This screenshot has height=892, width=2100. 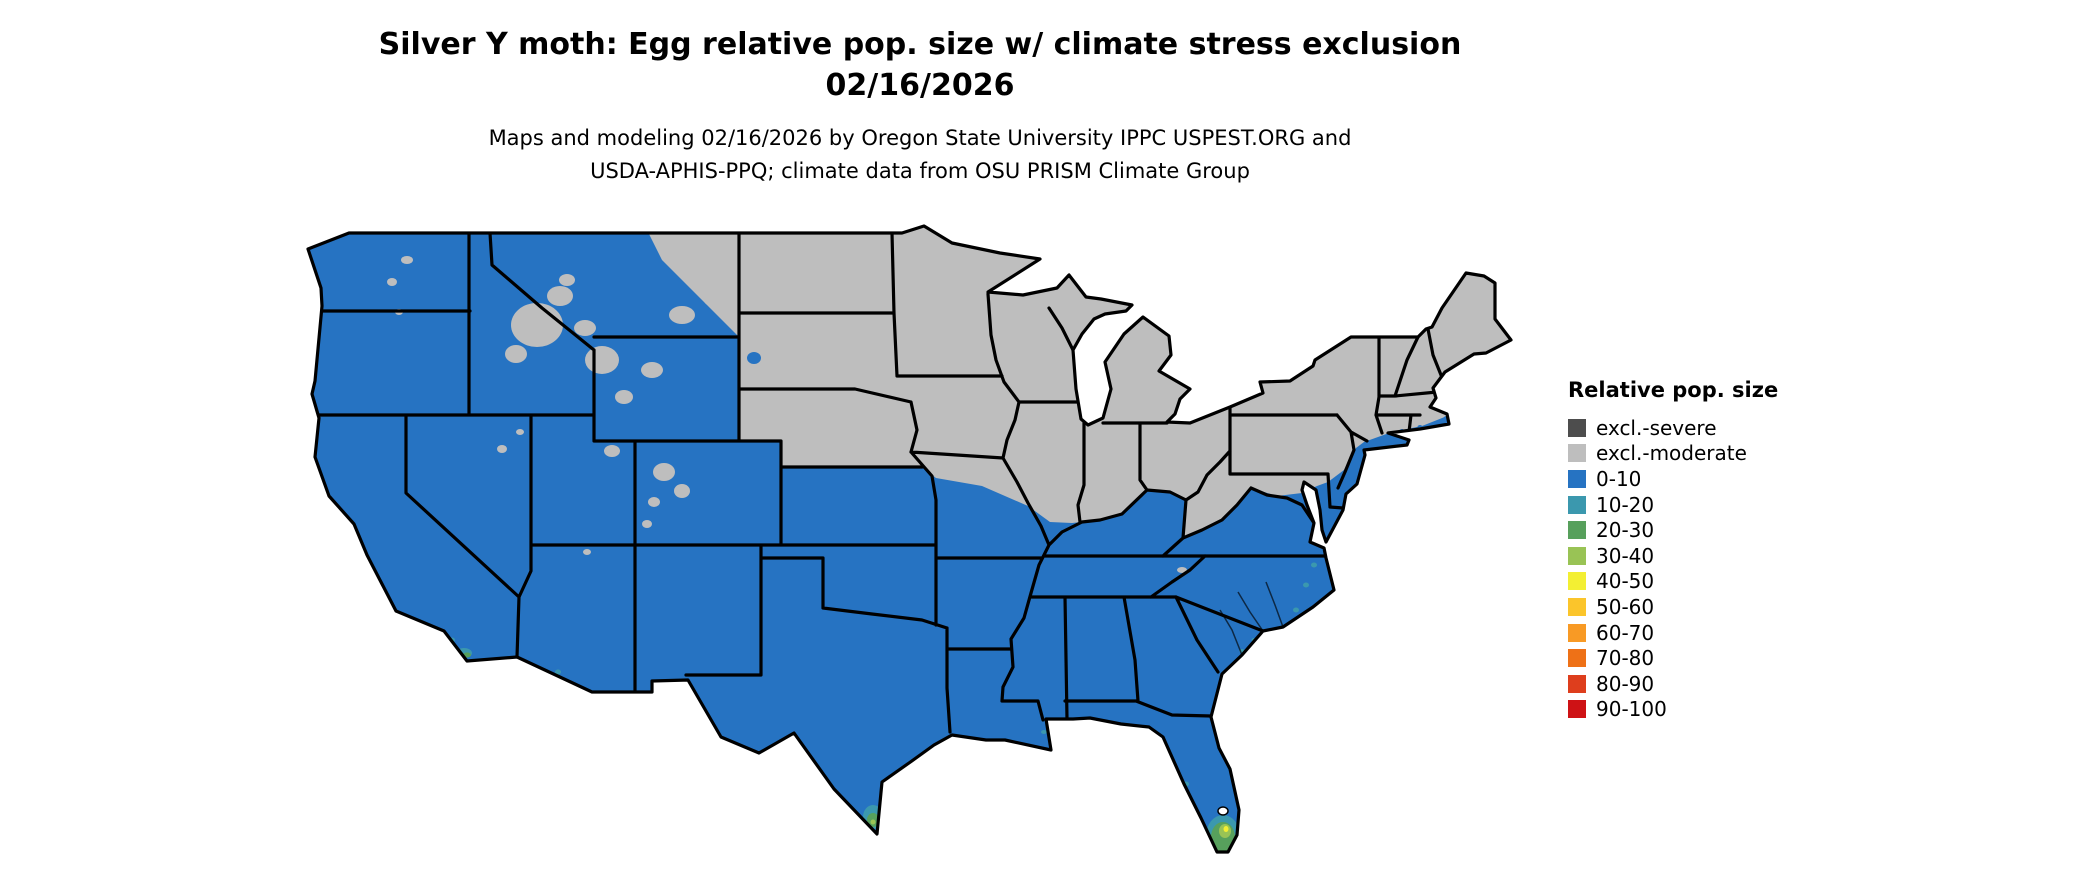 I want to click on legend-swatch-excl-severe, so click(x=1577, y=427).